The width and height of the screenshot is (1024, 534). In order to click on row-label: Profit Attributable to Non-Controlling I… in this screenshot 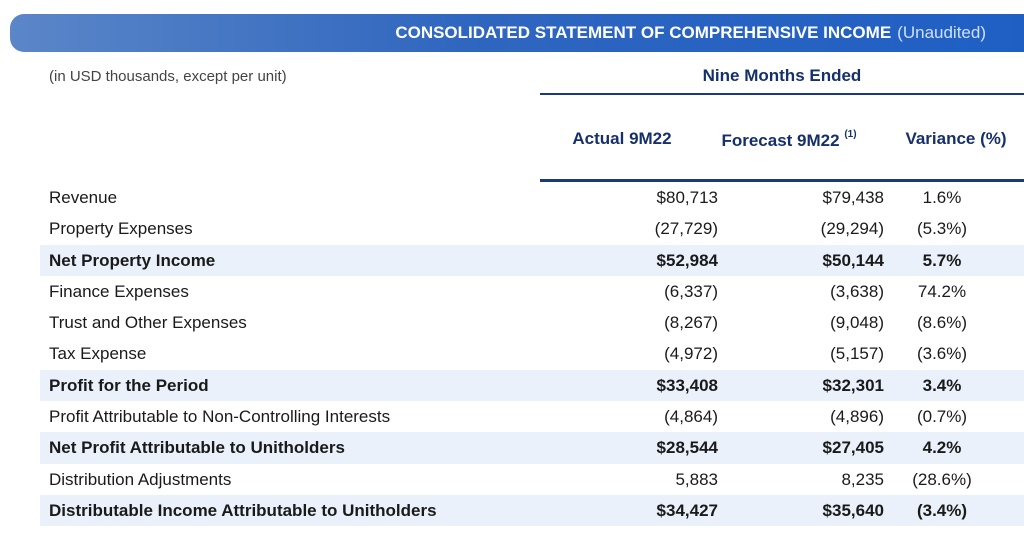, I will do `click(220, 417)`.